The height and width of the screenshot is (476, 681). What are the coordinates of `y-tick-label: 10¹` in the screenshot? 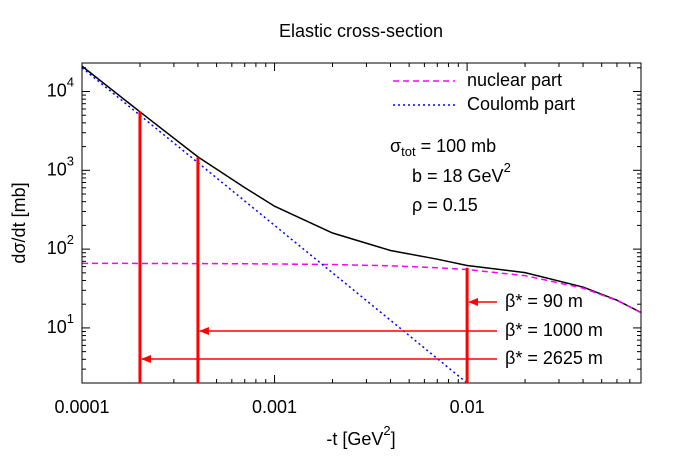 It's located at (60, 323).